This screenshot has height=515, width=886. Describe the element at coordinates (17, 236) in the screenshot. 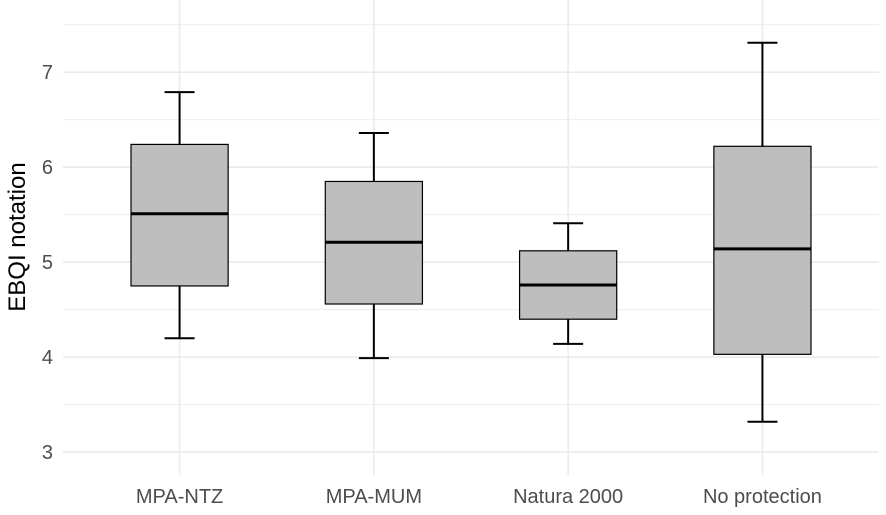

I see `y-axis-label: EBQI notation` at that location.